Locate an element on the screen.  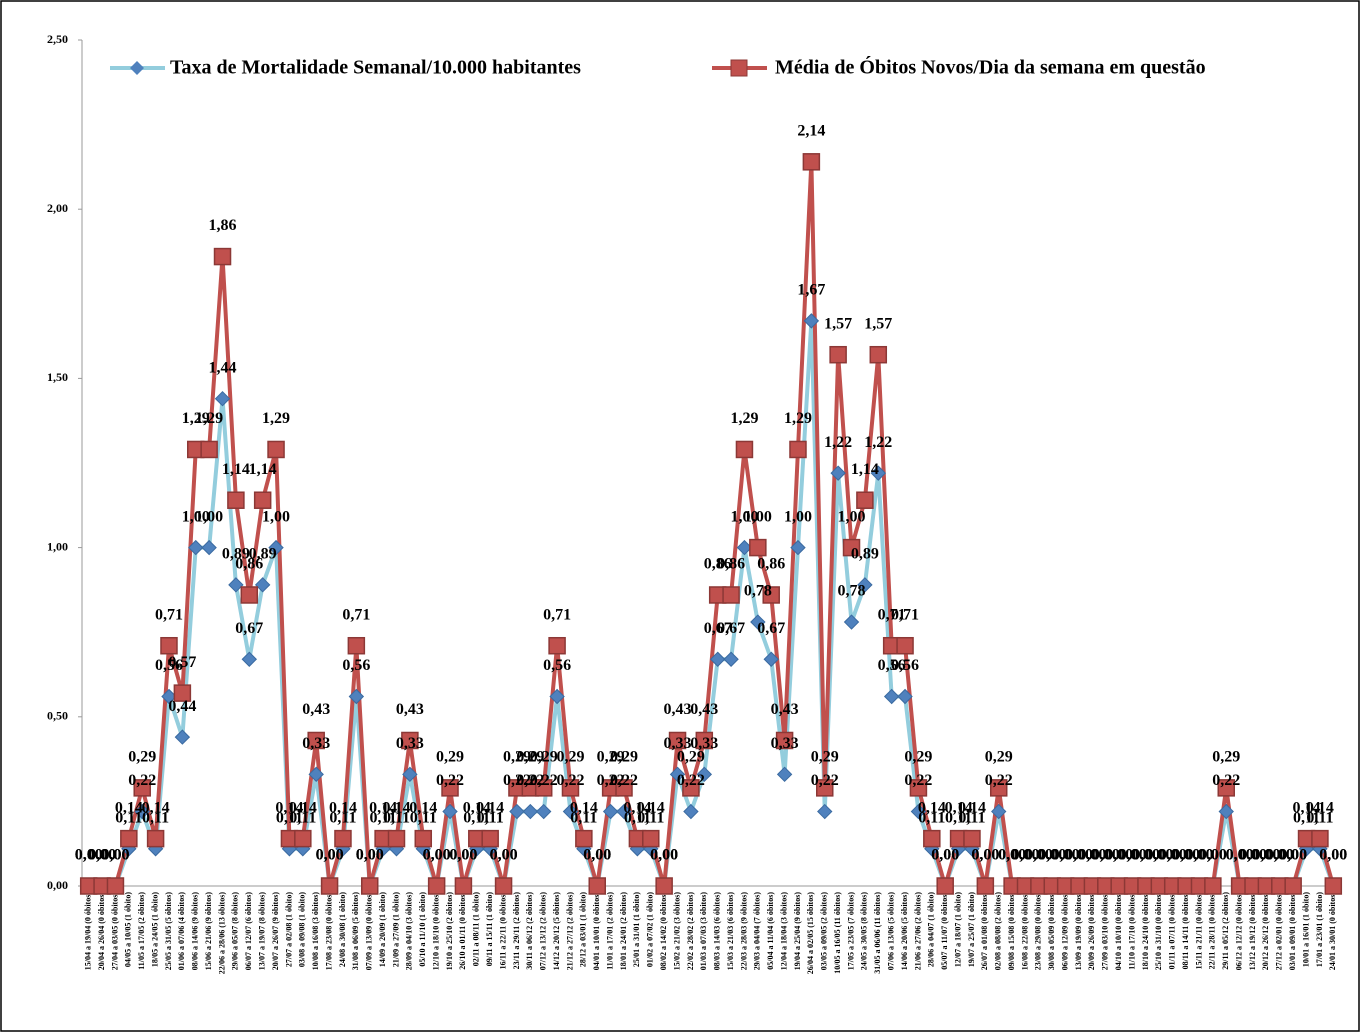
x-tick-label: 14/06 a 20/06 (5 óbitos) is located at coordinates (904, 931).